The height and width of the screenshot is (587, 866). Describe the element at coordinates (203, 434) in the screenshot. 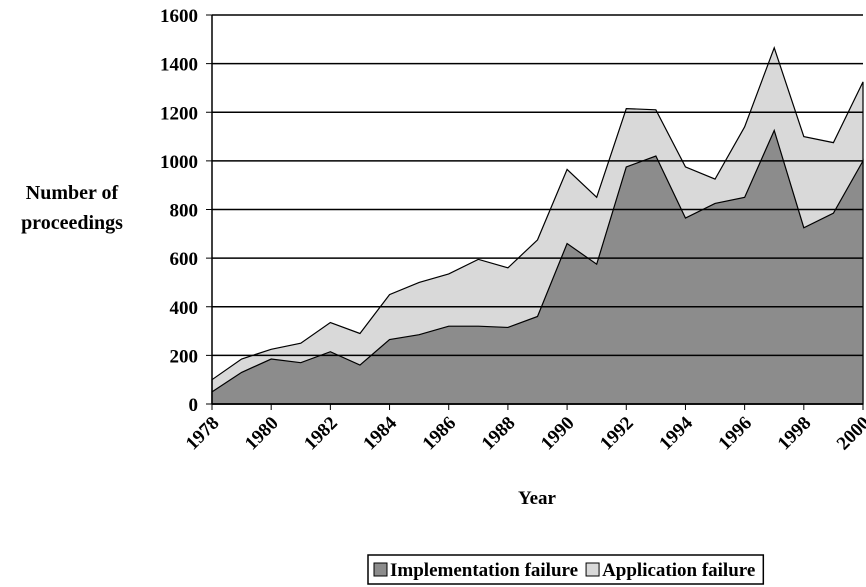

I see `x-tick-label: 1978` at that location.